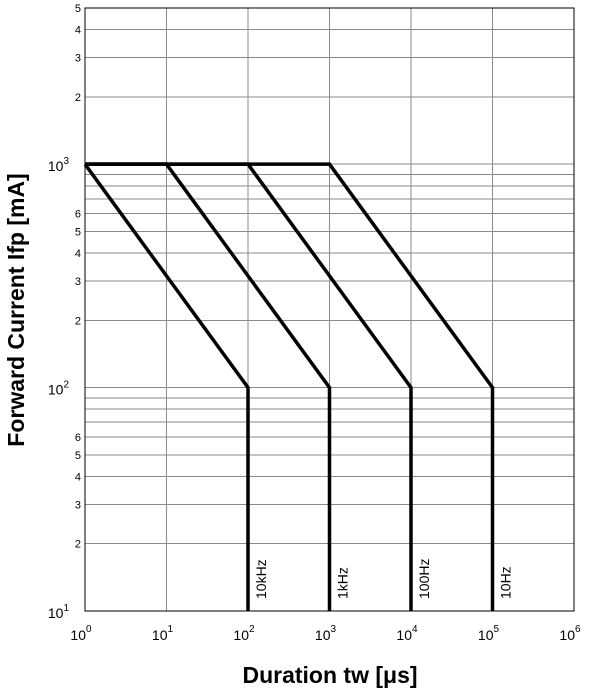  I want to click on series-label: 100Hz, so click(424, 579).